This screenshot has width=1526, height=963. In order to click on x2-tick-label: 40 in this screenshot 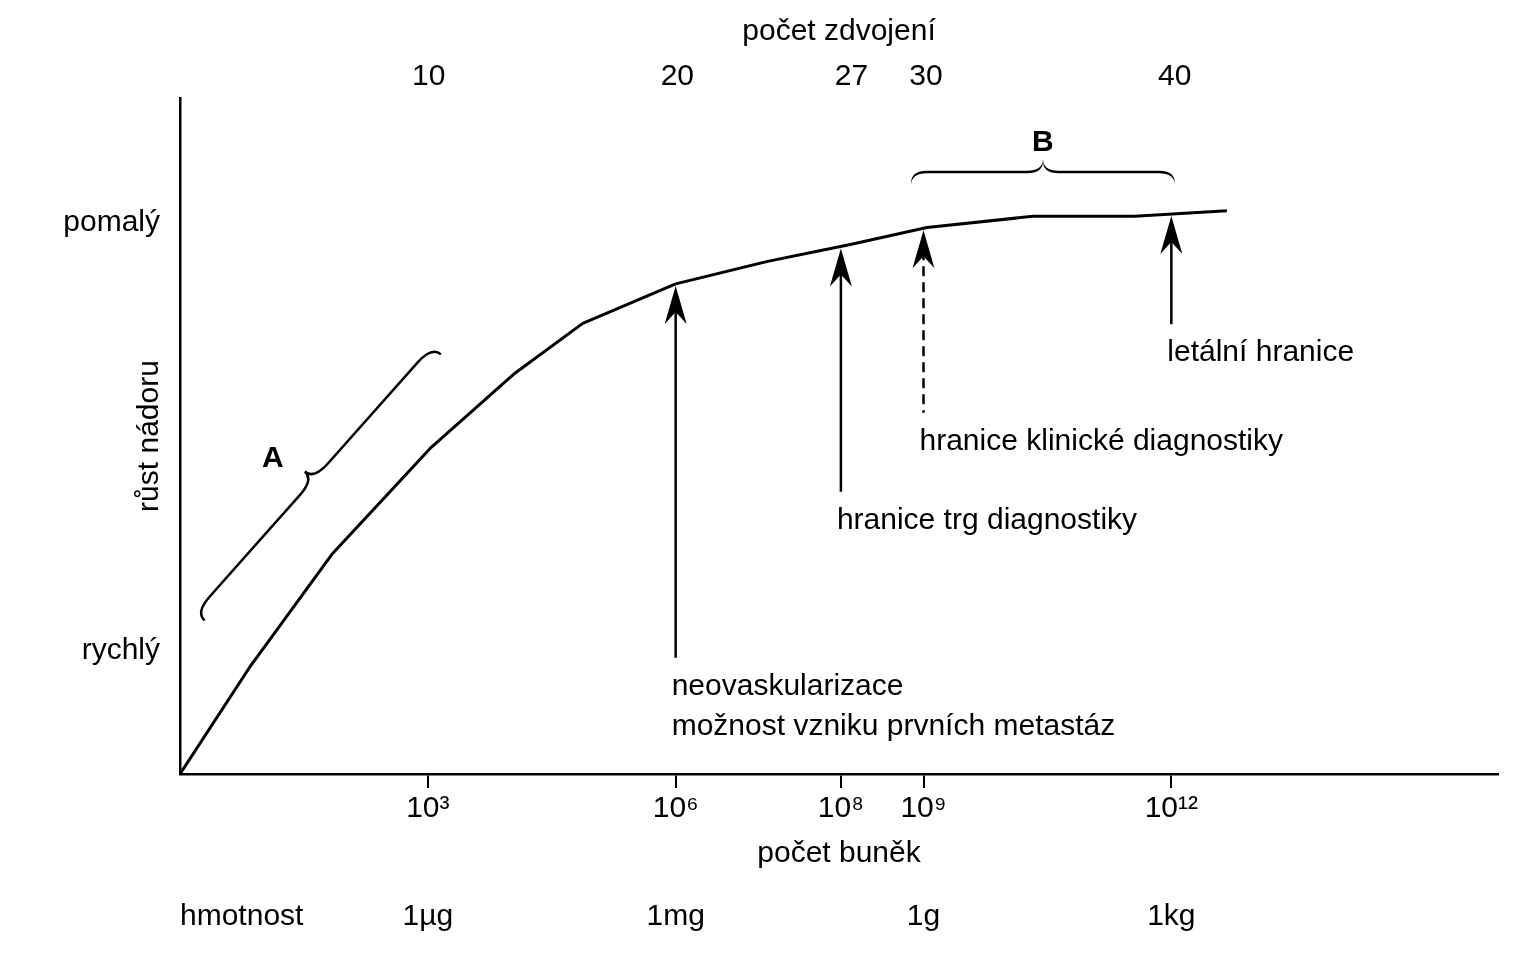, I will do `click(1175, 75)`.